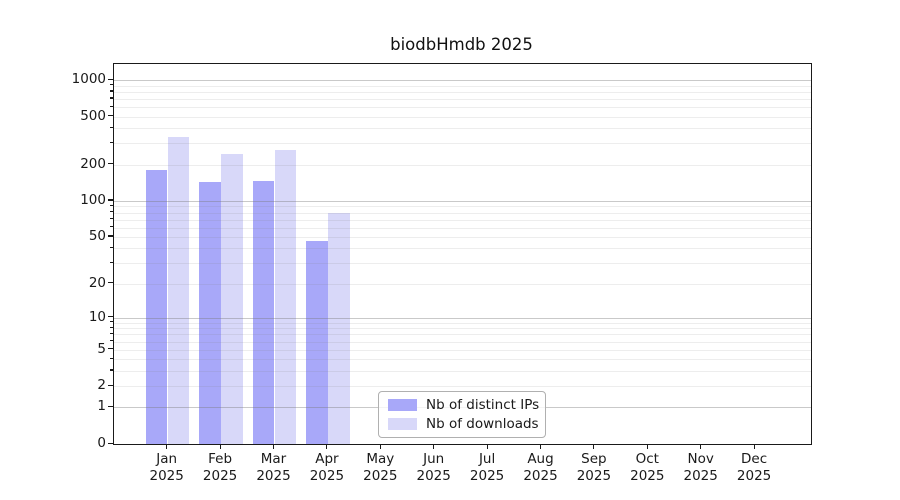 Image resolution: width=900 pixels, height=500 pixels. Describe the element at coordinates (700, 467) in the screenshot. I see `x-tick-label: Nov 2025` at that location.